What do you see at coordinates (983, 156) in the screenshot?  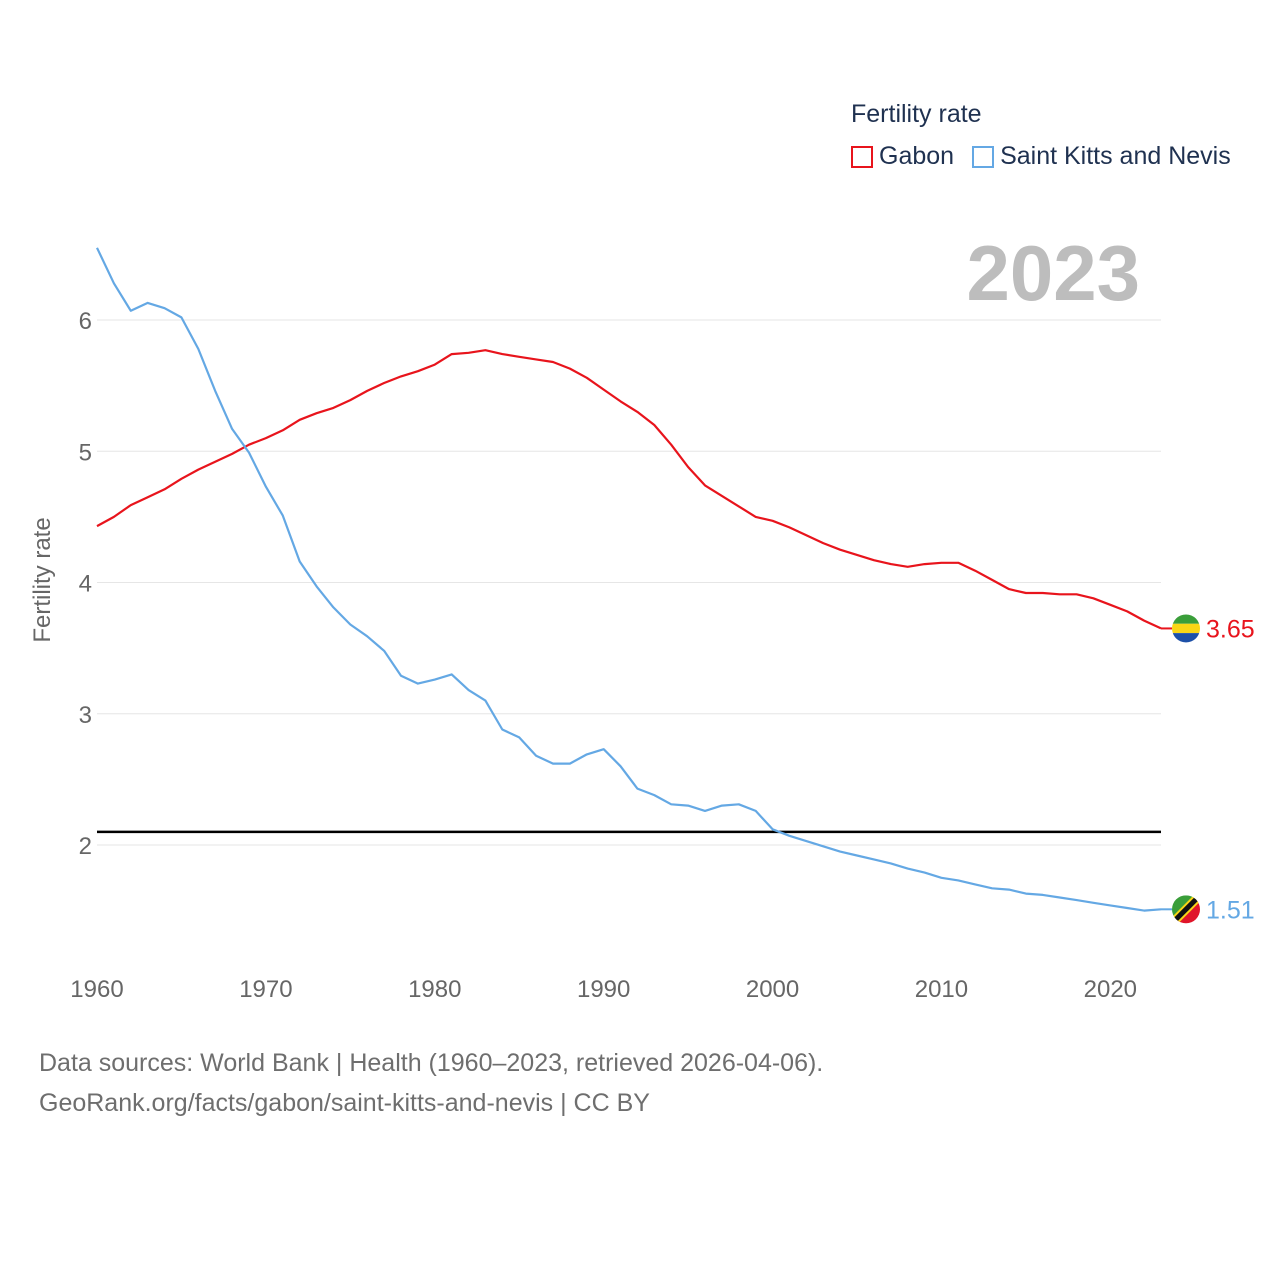 I see `legend-swatch-saint-kitts-and-nevis` at bounding box center [983, 156].